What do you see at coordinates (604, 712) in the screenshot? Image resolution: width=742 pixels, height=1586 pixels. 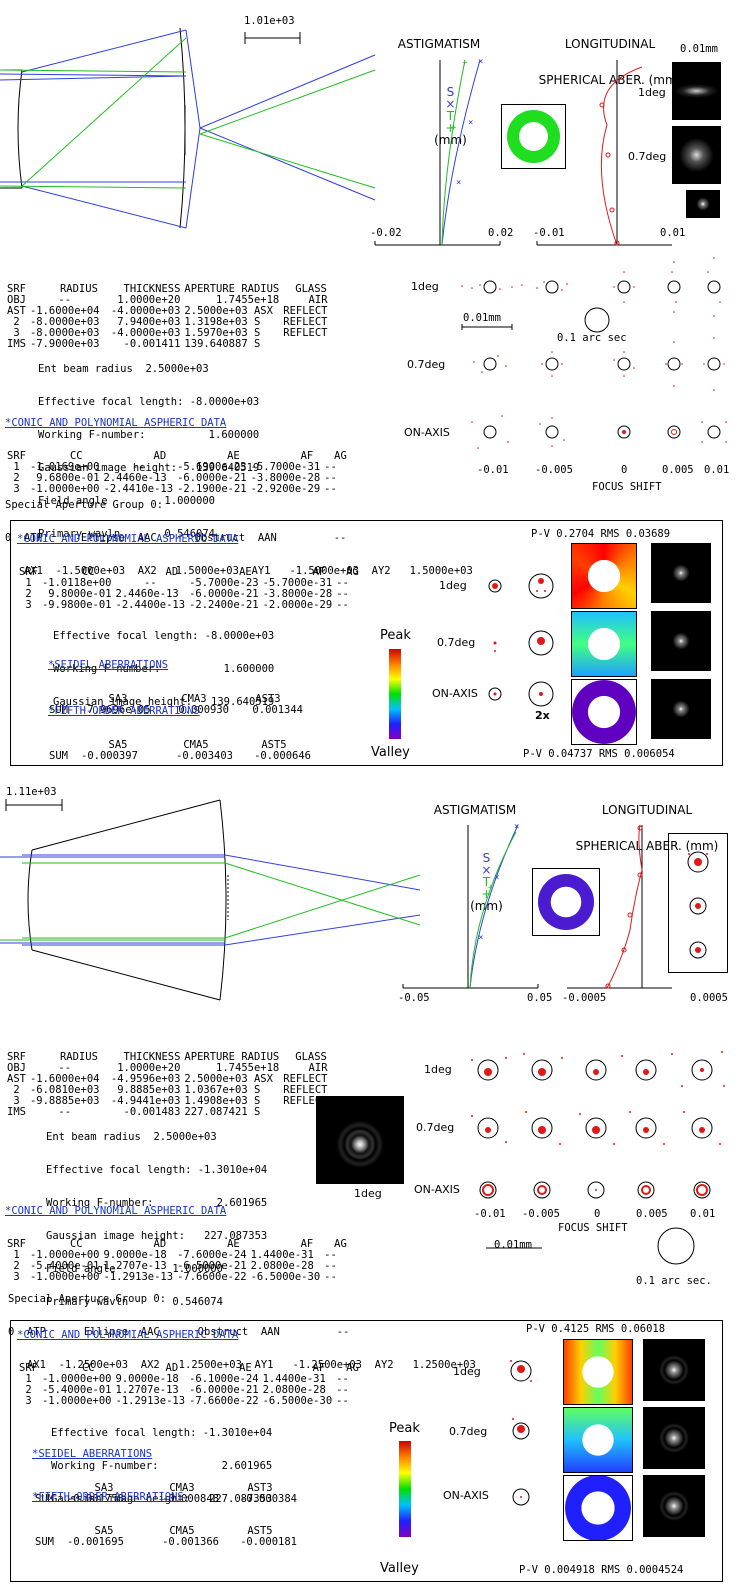 I see `wavefront-b1-onaxis` at bounding box center [604, 712].